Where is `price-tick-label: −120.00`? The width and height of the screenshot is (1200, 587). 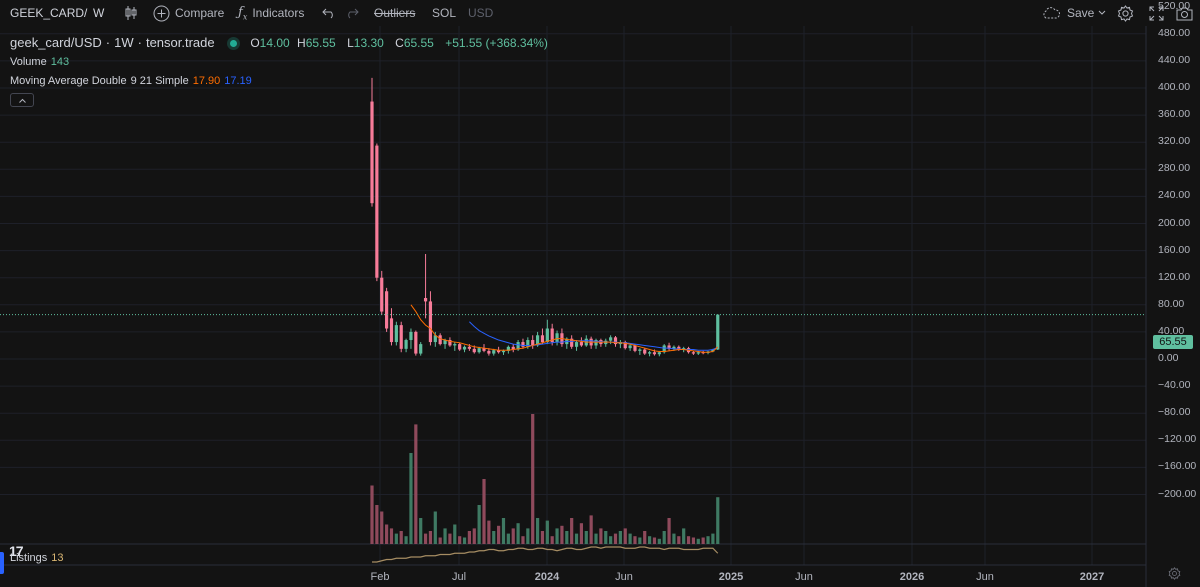
price-tick-label: −120.00 is located at coordinates (1177, 439).